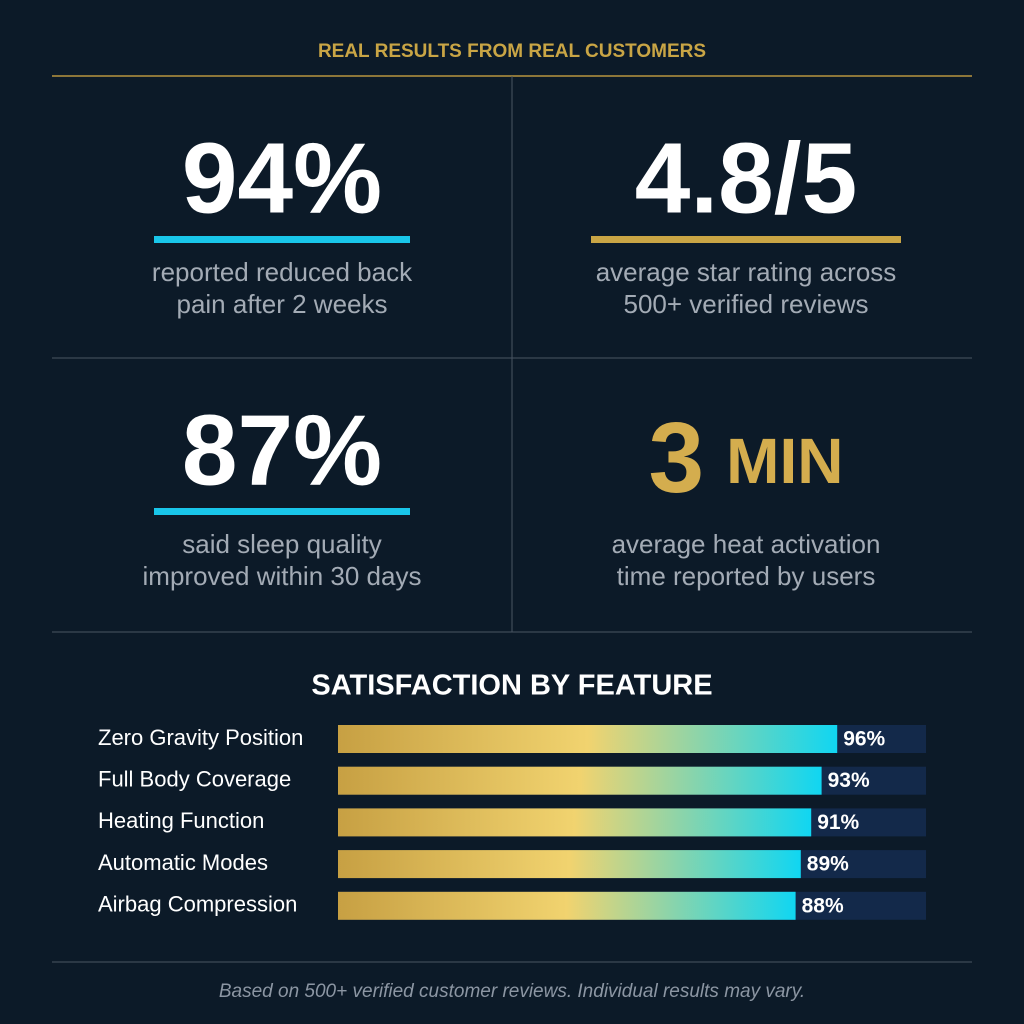 The image size is (1024, 1024). I want to click on chart-title: SATISFACTION BY FEATURE, so click(511, 686).